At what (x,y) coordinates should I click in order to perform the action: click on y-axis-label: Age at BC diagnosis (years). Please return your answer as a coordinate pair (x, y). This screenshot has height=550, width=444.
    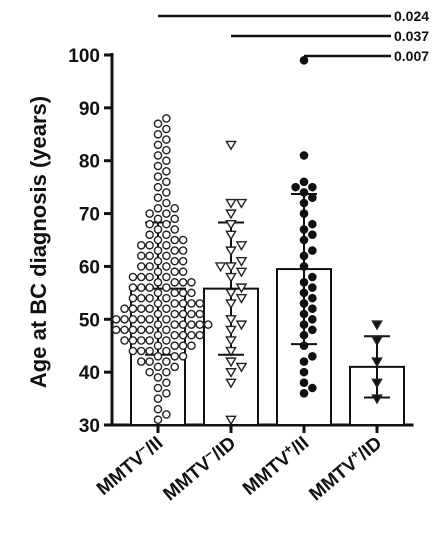
    Looking at the image, I should click on (38, 242).